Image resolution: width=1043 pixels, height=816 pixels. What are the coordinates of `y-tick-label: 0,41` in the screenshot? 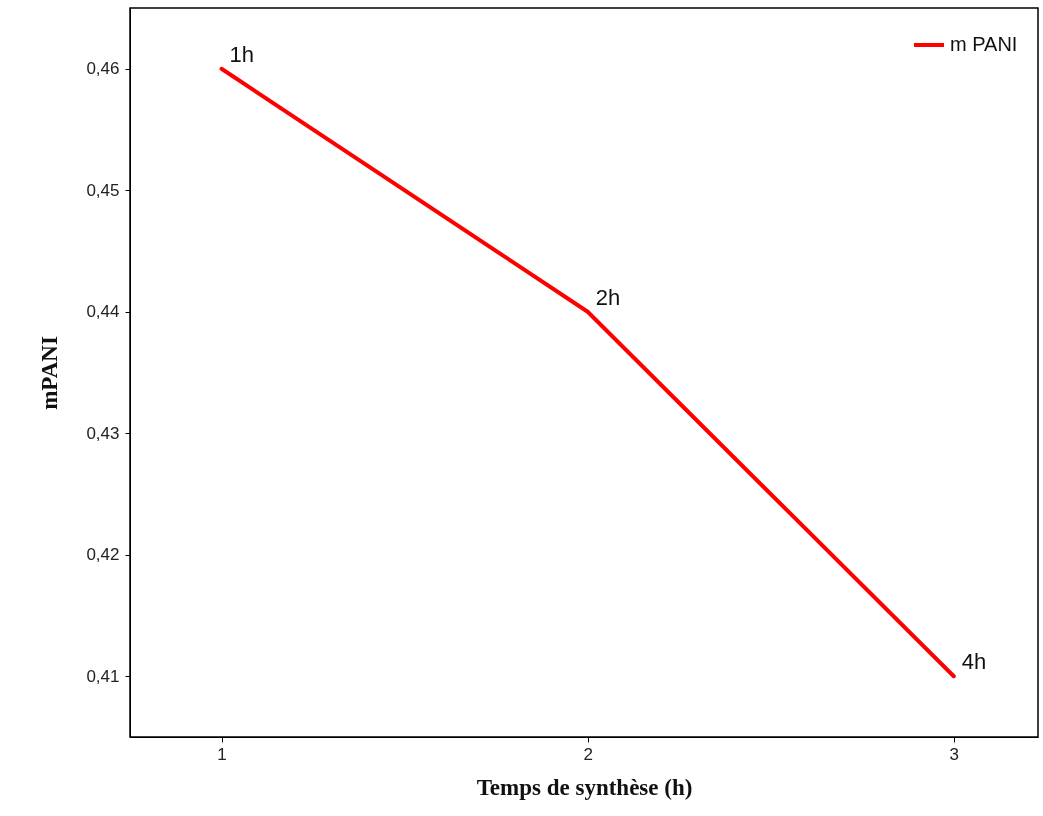 It's located at (103, 676).